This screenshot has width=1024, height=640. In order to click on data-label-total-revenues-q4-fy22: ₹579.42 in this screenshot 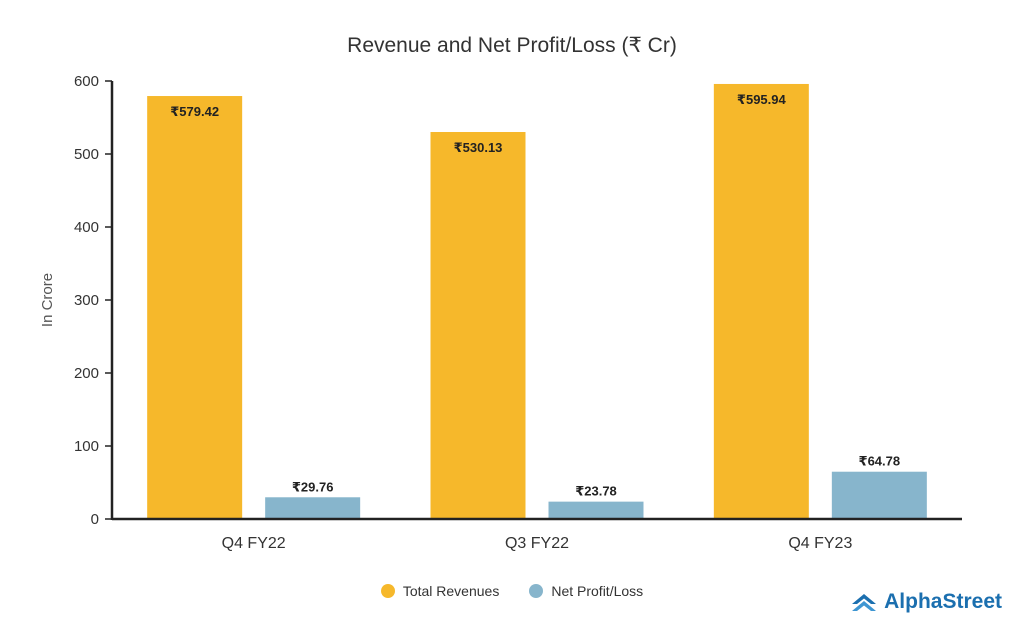, I will do `click(194, 111)`.